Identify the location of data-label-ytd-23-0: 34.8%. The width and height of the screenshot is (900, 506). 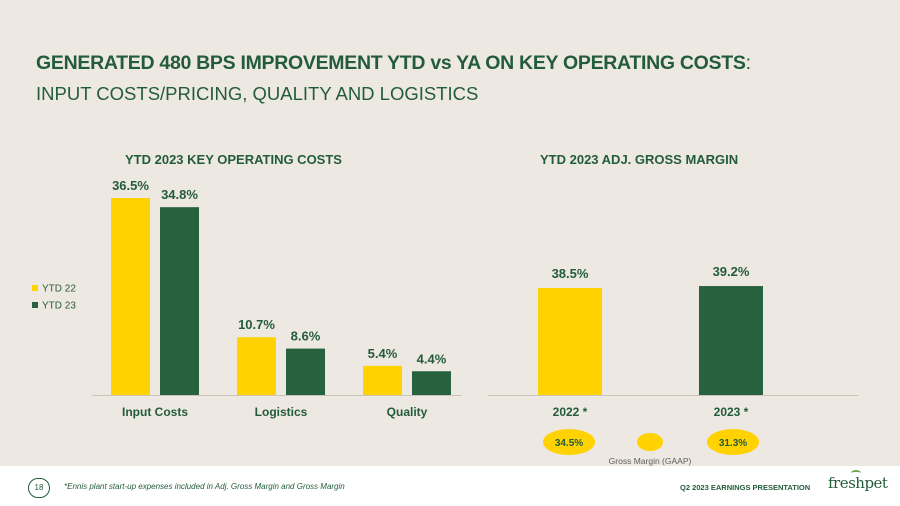
(179, 194).